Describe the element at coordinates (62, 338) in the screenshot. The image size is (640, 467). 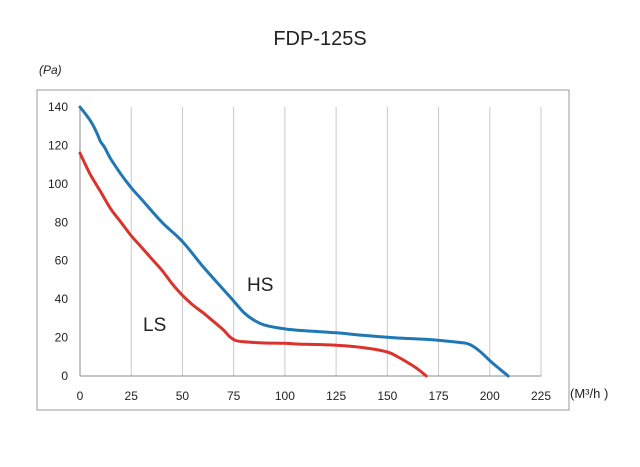
I see `y-tick-label: 20` at that location.